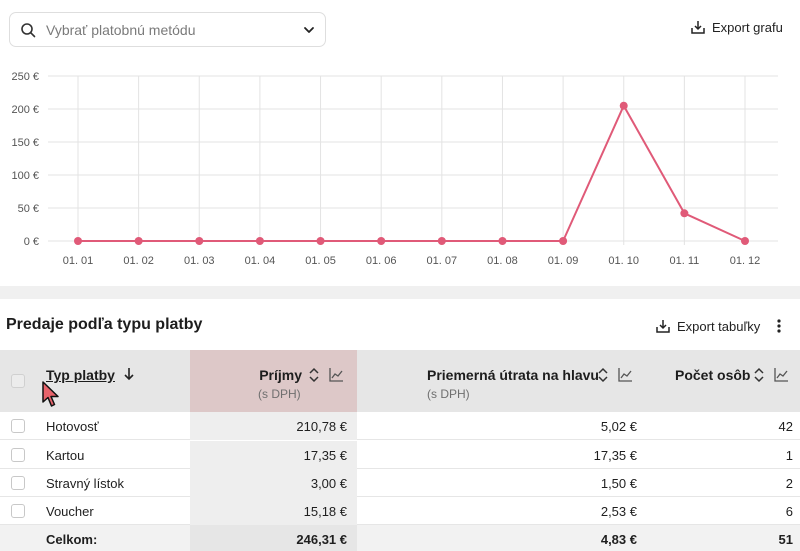  What do you see at coordinates (684, 261) in the screenshot?
I see `x-tick-label: 01. 11` at bounding box center [684, 261].